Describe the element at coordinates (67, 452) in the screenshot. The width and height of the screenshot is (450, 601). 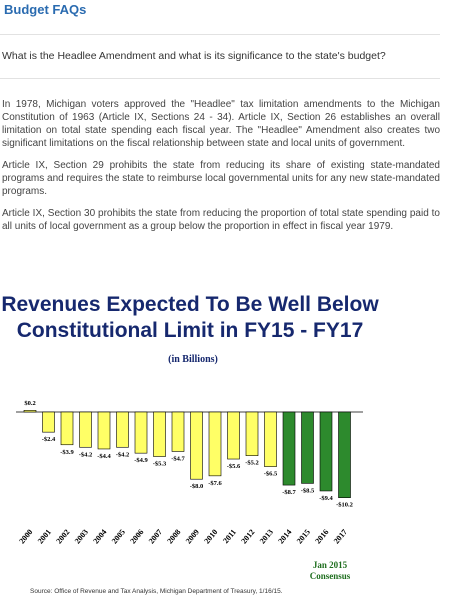
I see `data-label: -$3.9` at that location.